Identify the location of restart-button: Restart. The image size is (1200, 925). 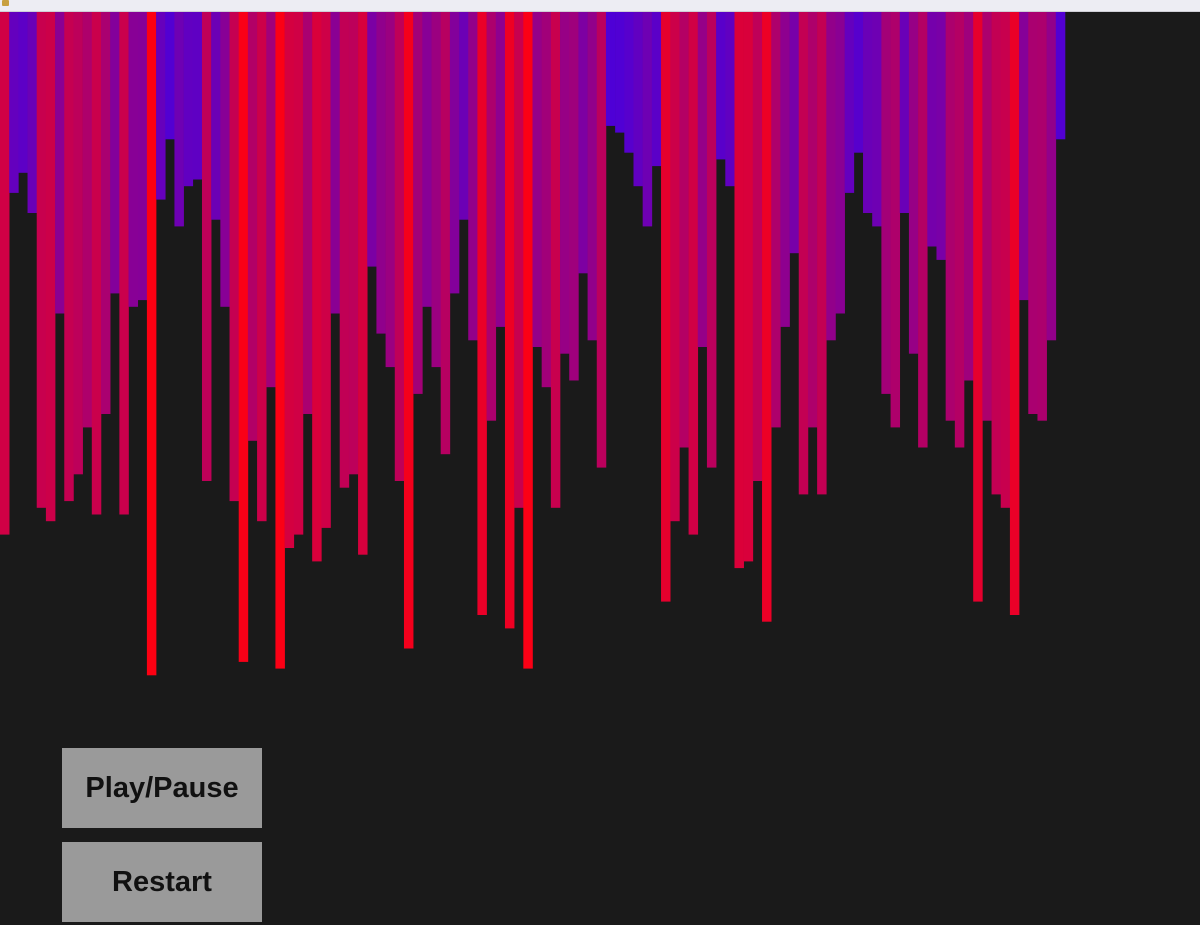
(162, 882).